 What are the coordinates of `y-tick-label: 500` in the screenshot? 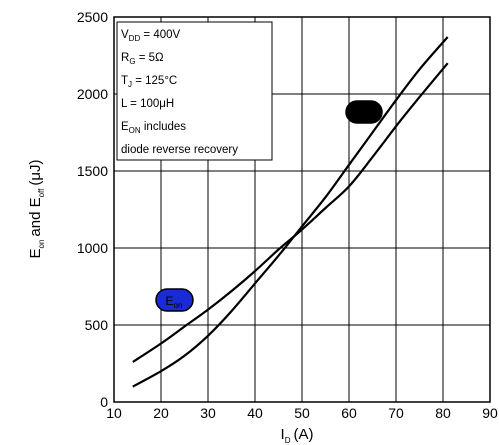 It's located at (97, 325).